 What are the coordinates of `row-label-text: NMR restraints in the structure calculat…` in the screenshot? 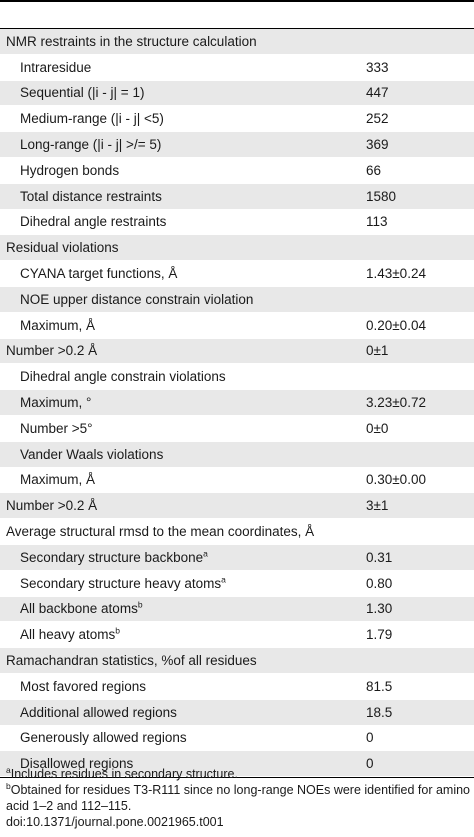 It's located at (131, 41).